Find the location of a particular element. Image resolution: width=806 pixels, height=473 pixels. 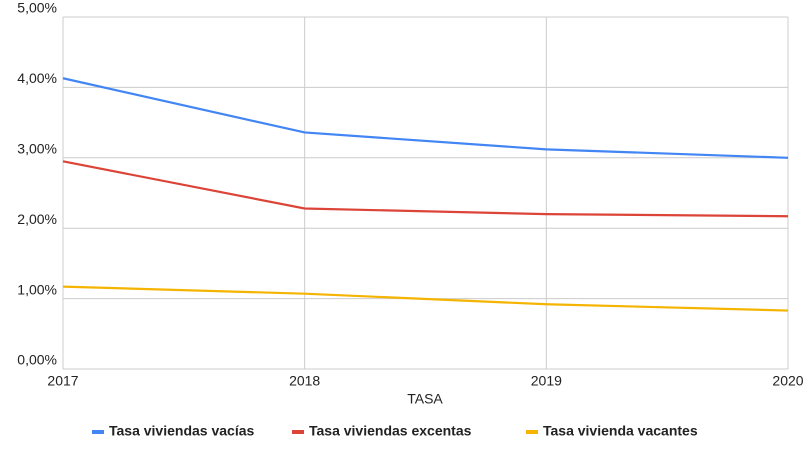

x-tick-label: 2019 is located at coordinates (546, 381).